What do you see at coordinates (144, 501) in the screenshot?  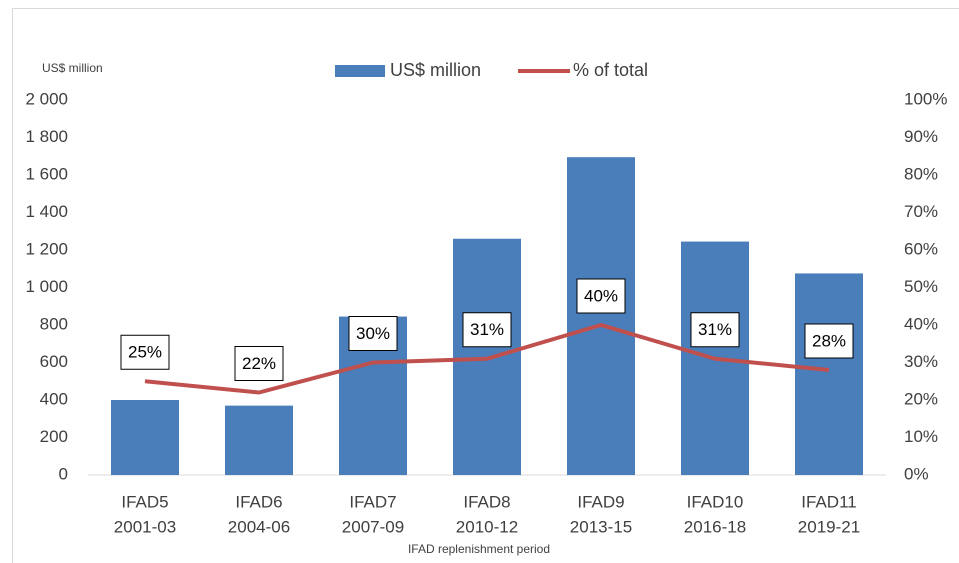 I see `x-tick-label: IFAD5` at bounding box center [144, 501].